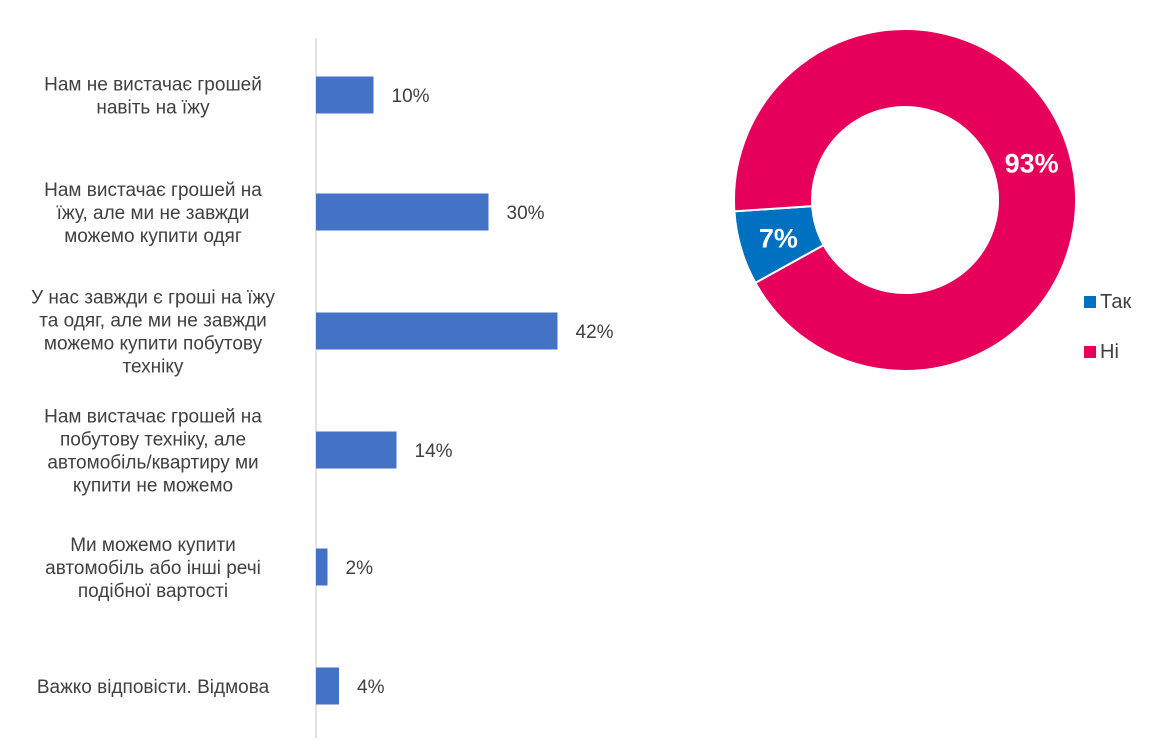 The height and width of the screenshot is (740, 1149). What do you see at coordinates (1107, 327) in the screenshot?
I see `legend: Так Ні` at bounding box center [1107, 327].